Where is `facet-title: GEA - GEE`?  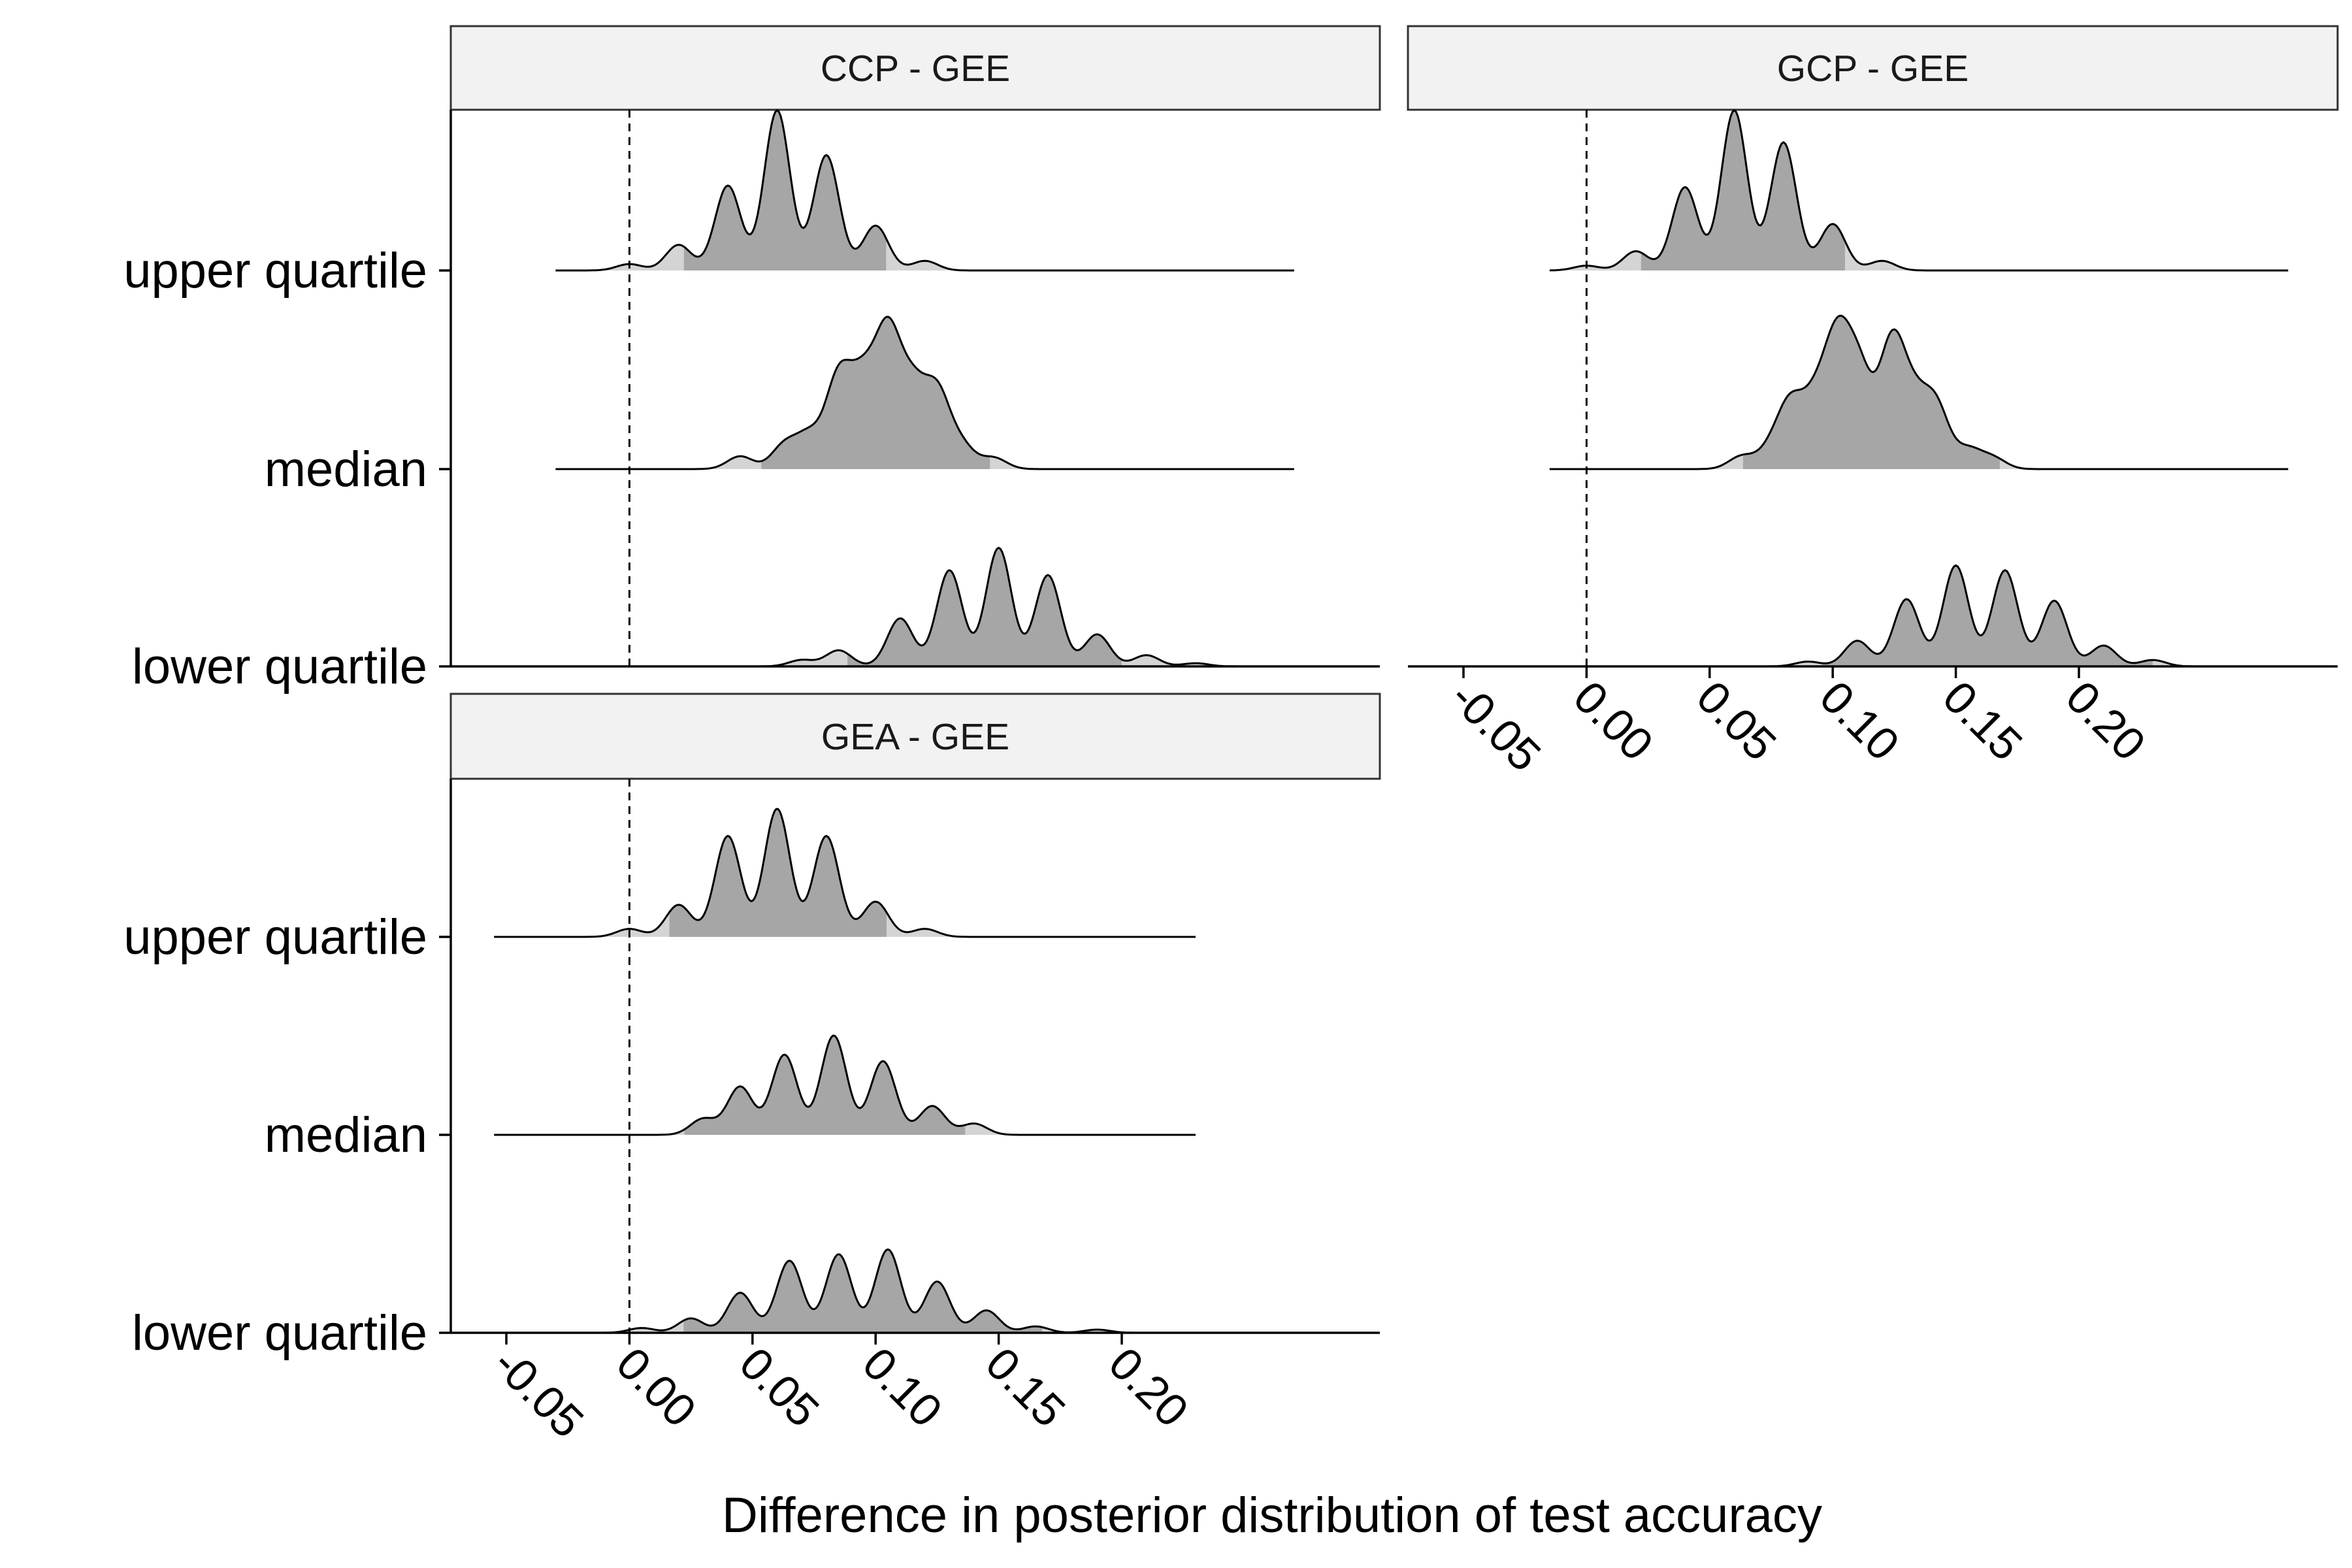 facet-title: GEA - GEE is located at coordinates (915, 737).